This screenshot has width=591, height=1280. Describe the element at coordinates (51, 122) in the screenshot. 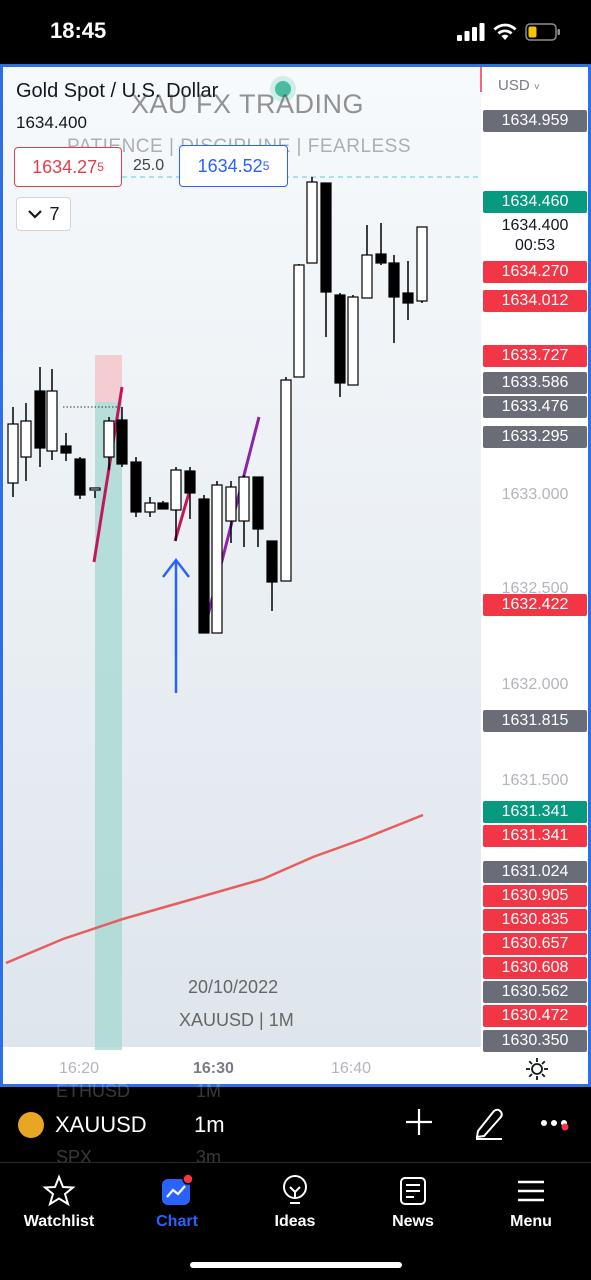

I see `symbol-current-price: 1634.400` at that location.